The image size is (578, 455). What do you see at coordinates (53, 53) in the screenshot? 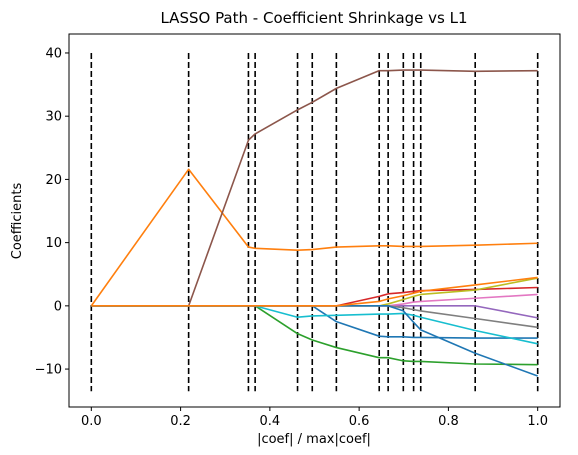
I see `y-tick-label-5: 40` at bounding box center [53, 53].